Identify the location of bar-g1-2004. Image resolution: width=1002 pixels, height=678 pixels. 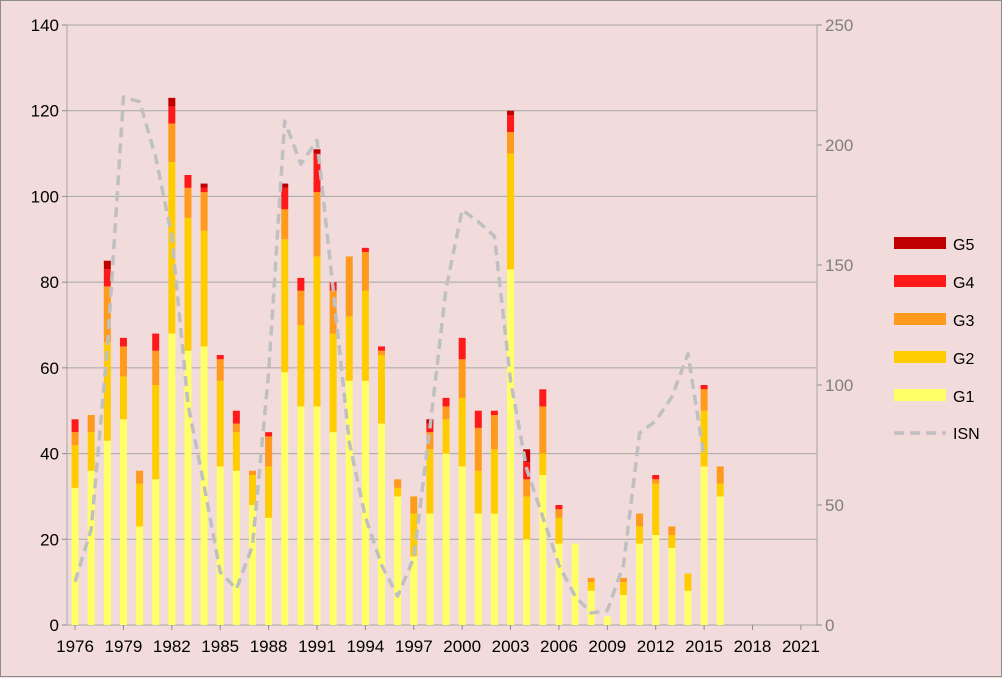
(527, 582).